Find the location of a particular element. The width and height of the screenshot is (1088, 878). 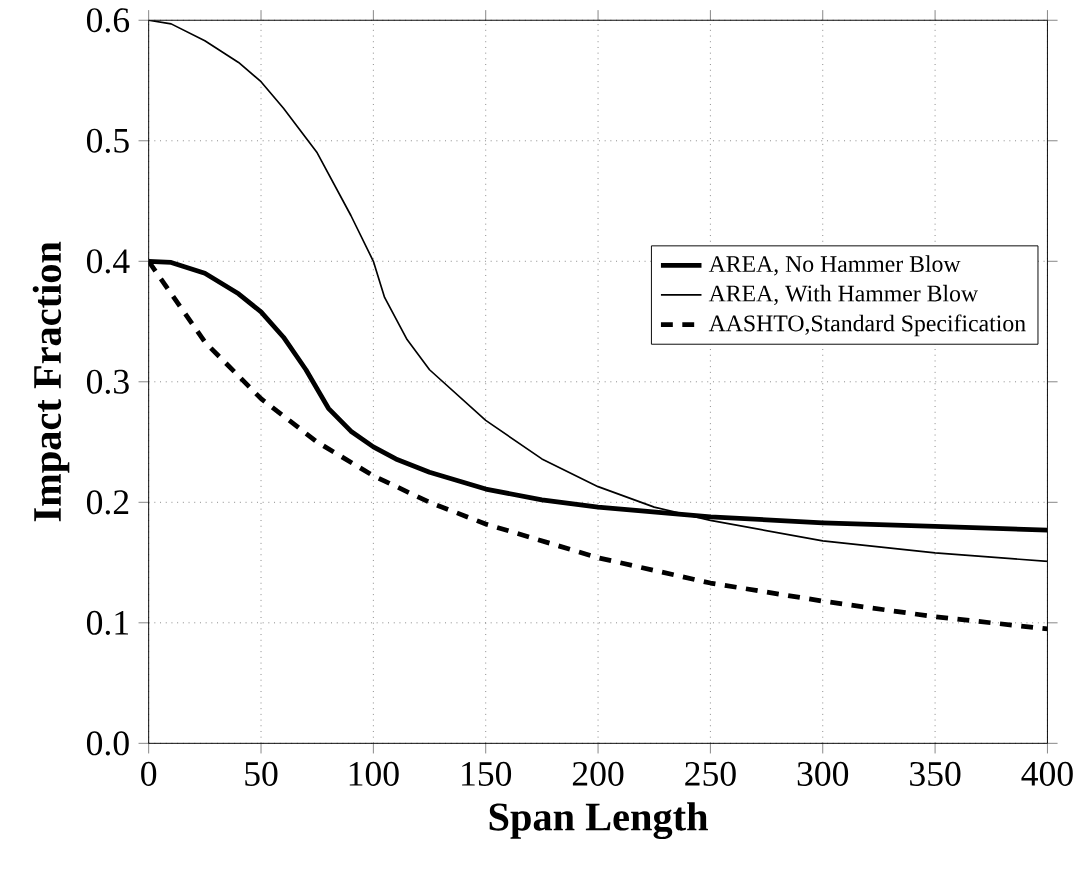

y-tick-label: 0.0 is located at coordinates (107, 743).